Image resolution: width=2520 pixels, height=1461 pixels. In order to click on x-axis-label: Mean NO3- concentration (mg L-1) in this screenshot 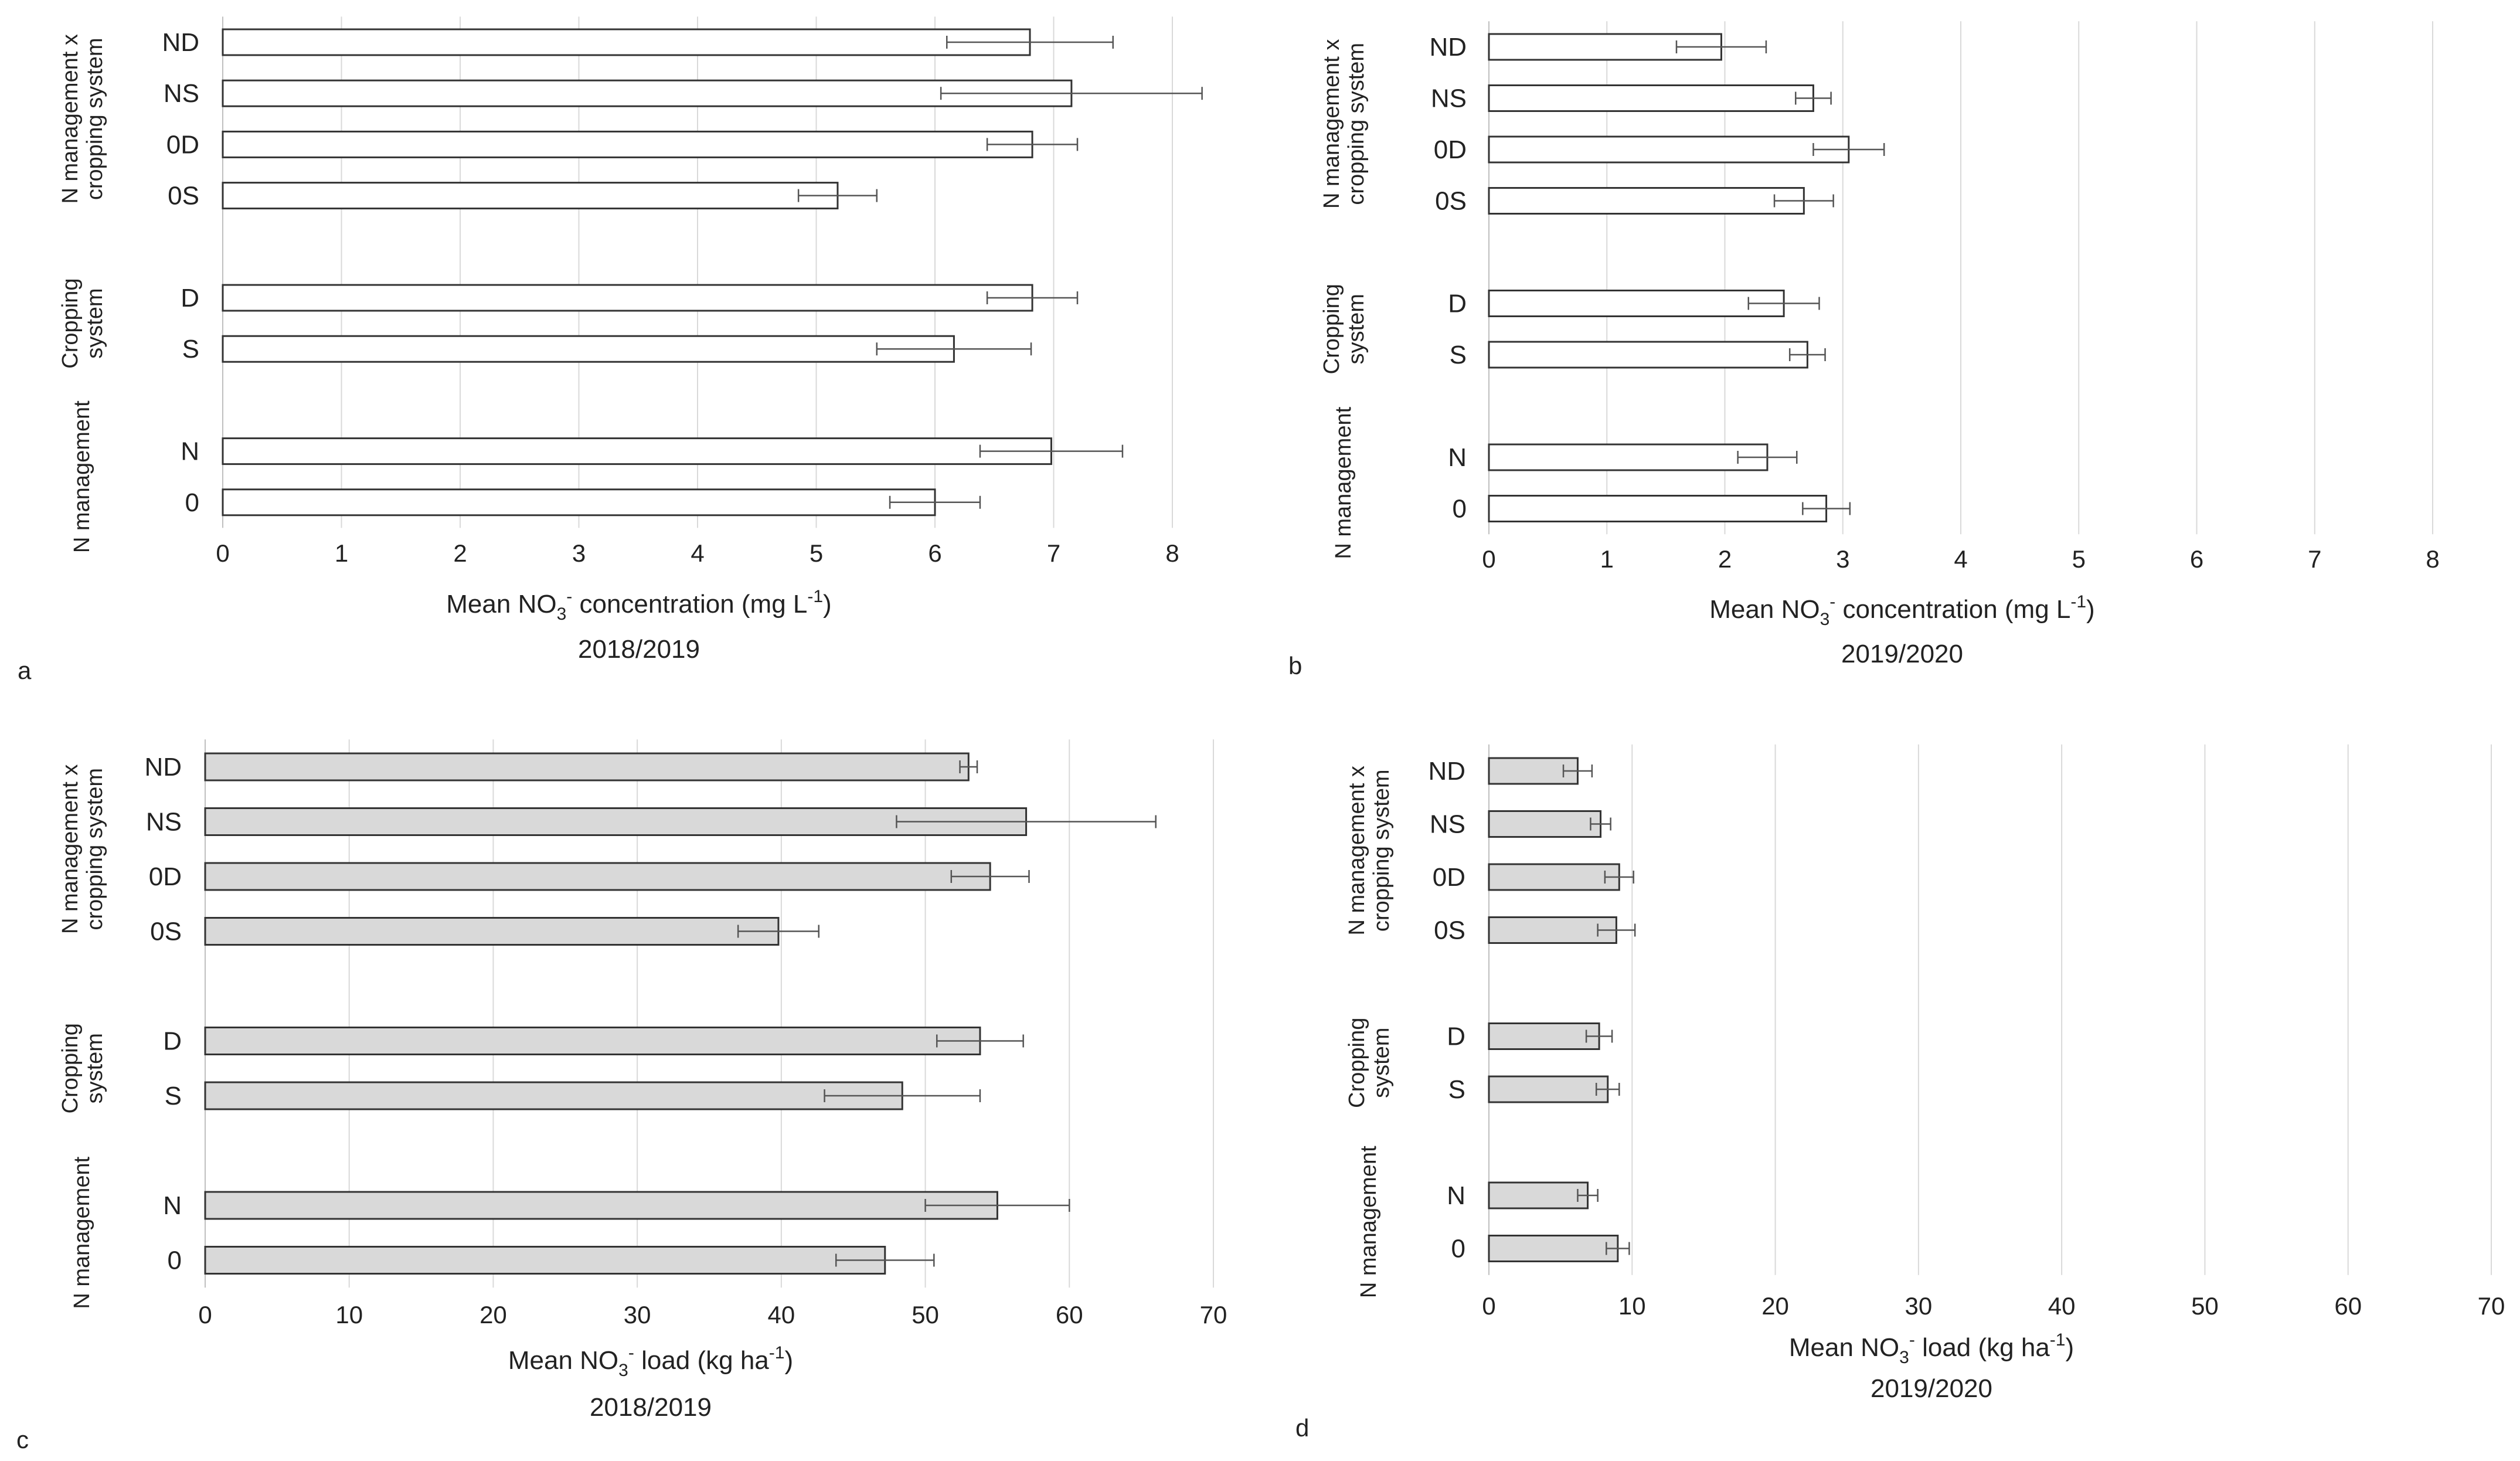, I will do `click(638, 605)`.